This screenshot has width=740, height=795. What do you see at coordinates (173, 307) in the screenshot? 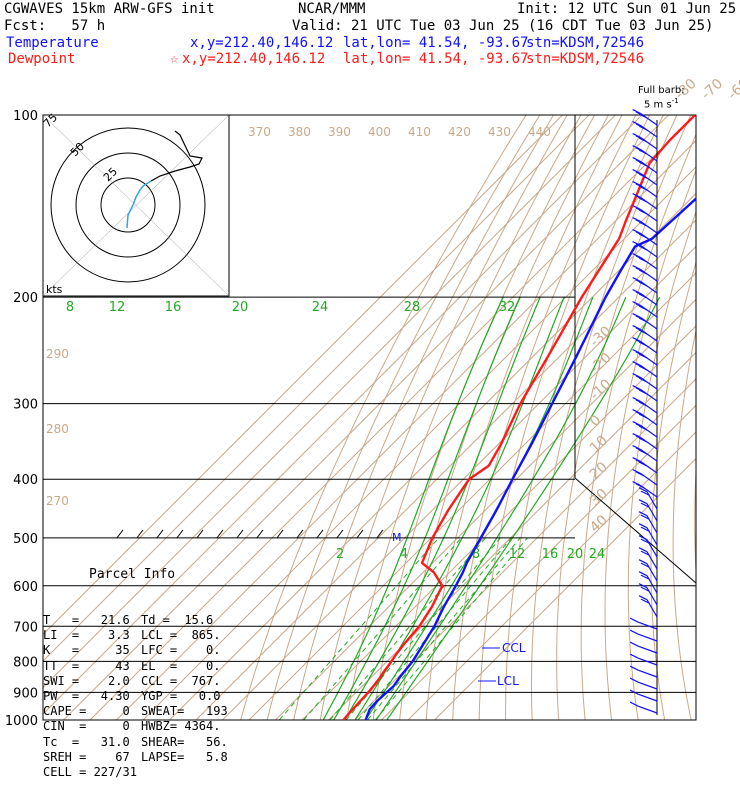
I see `moist-adiabat-label: 16` at bounding box center [173, 307].